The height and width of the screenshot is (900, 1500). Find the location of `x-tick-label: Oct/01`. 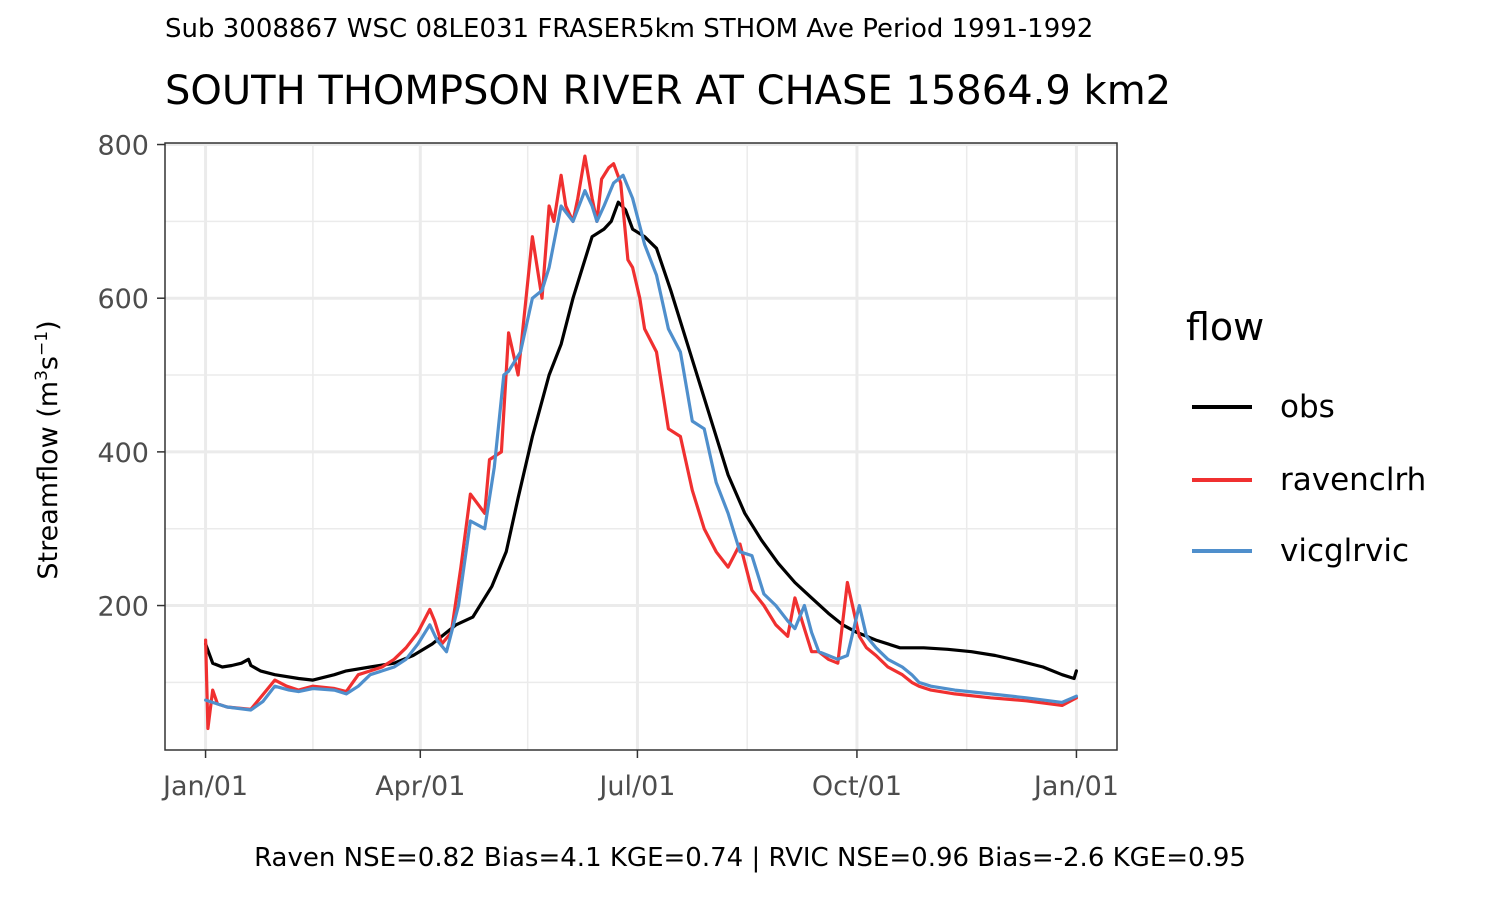

x-tick-label: Oct/01 is located at coordinates (857, 786).